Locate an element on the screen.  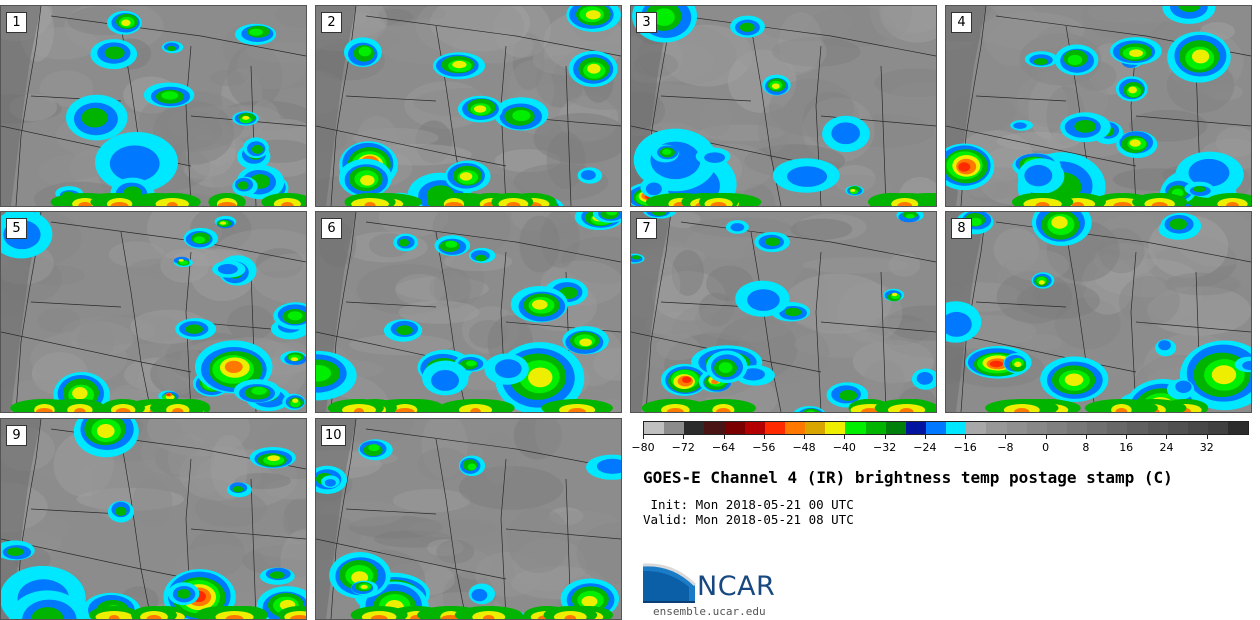
panel-number: 8 is located at coordinates (961, 228).